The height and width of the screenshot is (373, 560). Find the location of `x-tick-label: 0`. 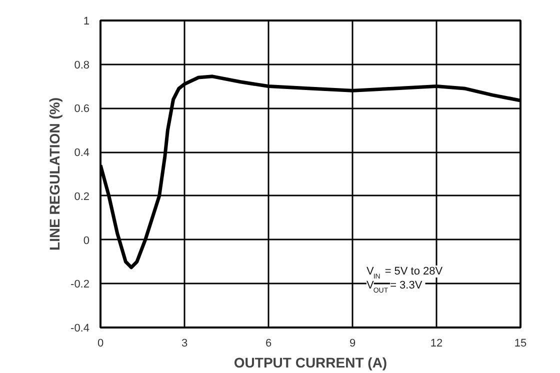

x-tick-label: 0 is located at coordinates (100, 344).